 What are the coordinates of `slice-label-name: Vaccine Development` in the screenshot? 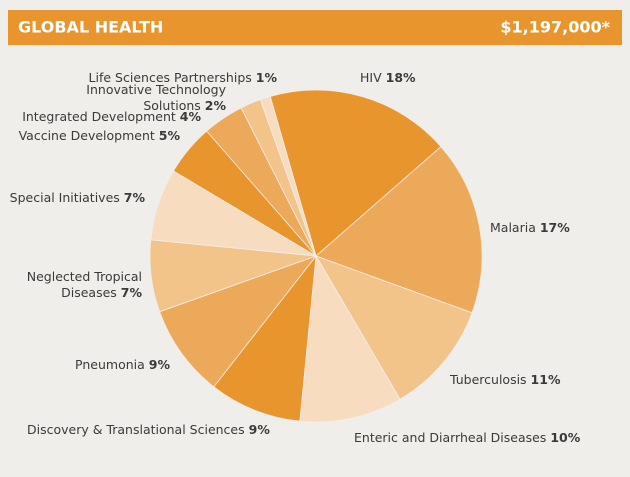 It's located at (87, 135).